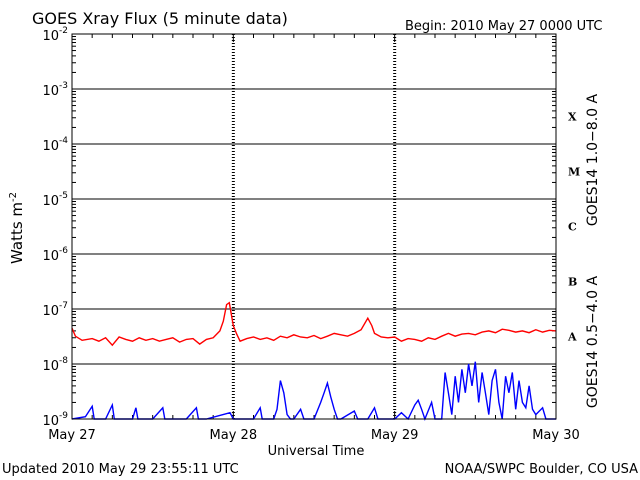 This screenshot has width=640, height=480. Describe the element at coordinates (63, 306) in the screenshot. I see `y-tick-exponent: -7` at that location.